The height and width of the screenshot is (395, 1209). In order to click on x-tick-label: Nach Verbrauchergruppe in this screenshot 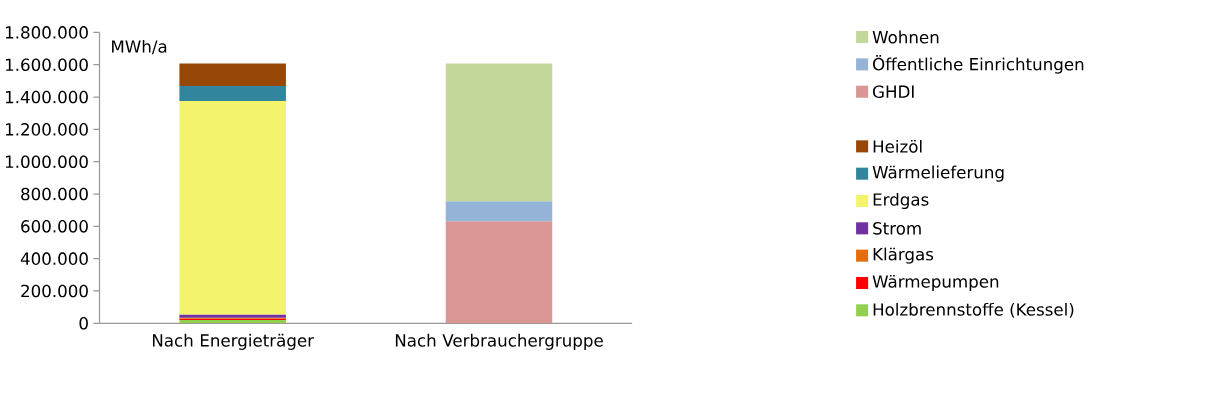, I will do `click(499, 342)`.